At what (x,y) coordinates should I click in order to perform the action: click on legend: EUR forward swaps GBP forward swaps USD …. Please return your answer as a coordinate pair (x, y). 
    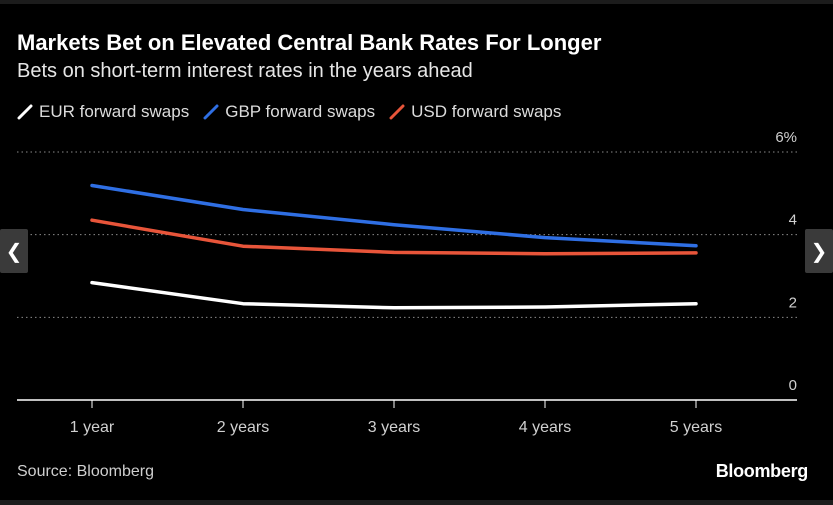
    Looking at the image, I should click on (296, 112).